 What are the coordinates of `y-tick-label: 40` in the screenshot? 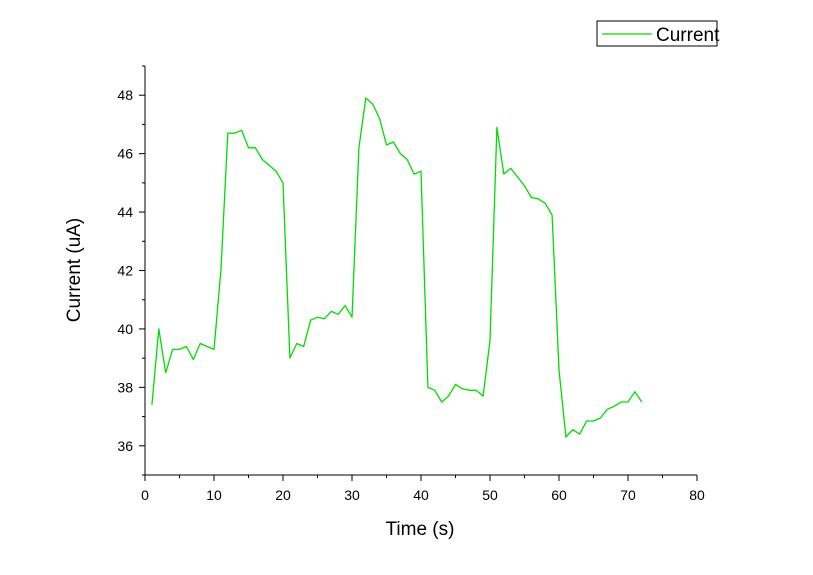 It's located at (125, 329).